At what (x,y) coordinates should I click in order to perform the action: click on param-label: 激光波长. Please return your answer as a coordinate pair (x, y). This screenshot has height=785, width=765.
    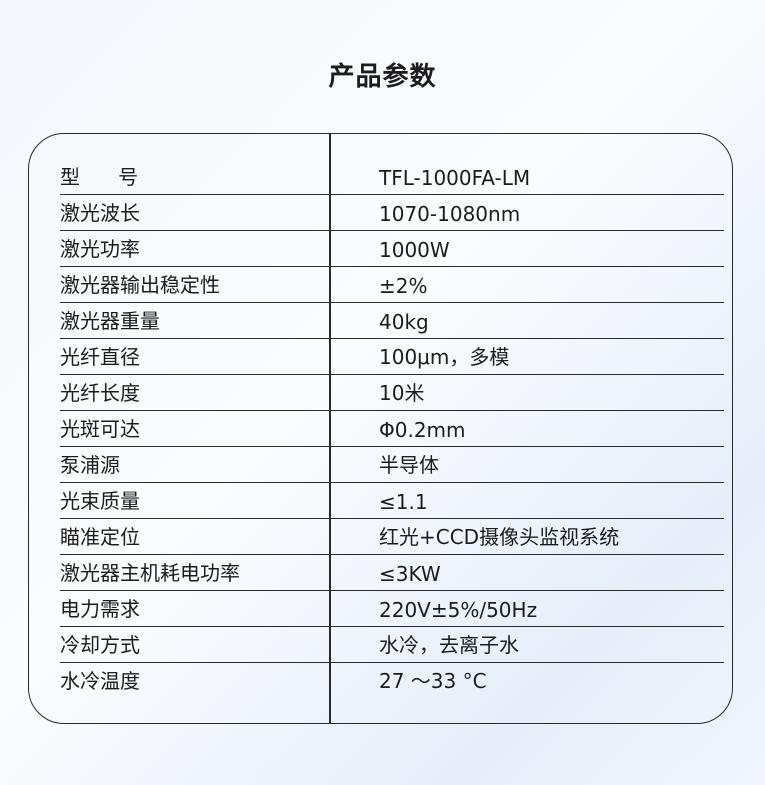
    Looking at the image, I should click on (100, 213).